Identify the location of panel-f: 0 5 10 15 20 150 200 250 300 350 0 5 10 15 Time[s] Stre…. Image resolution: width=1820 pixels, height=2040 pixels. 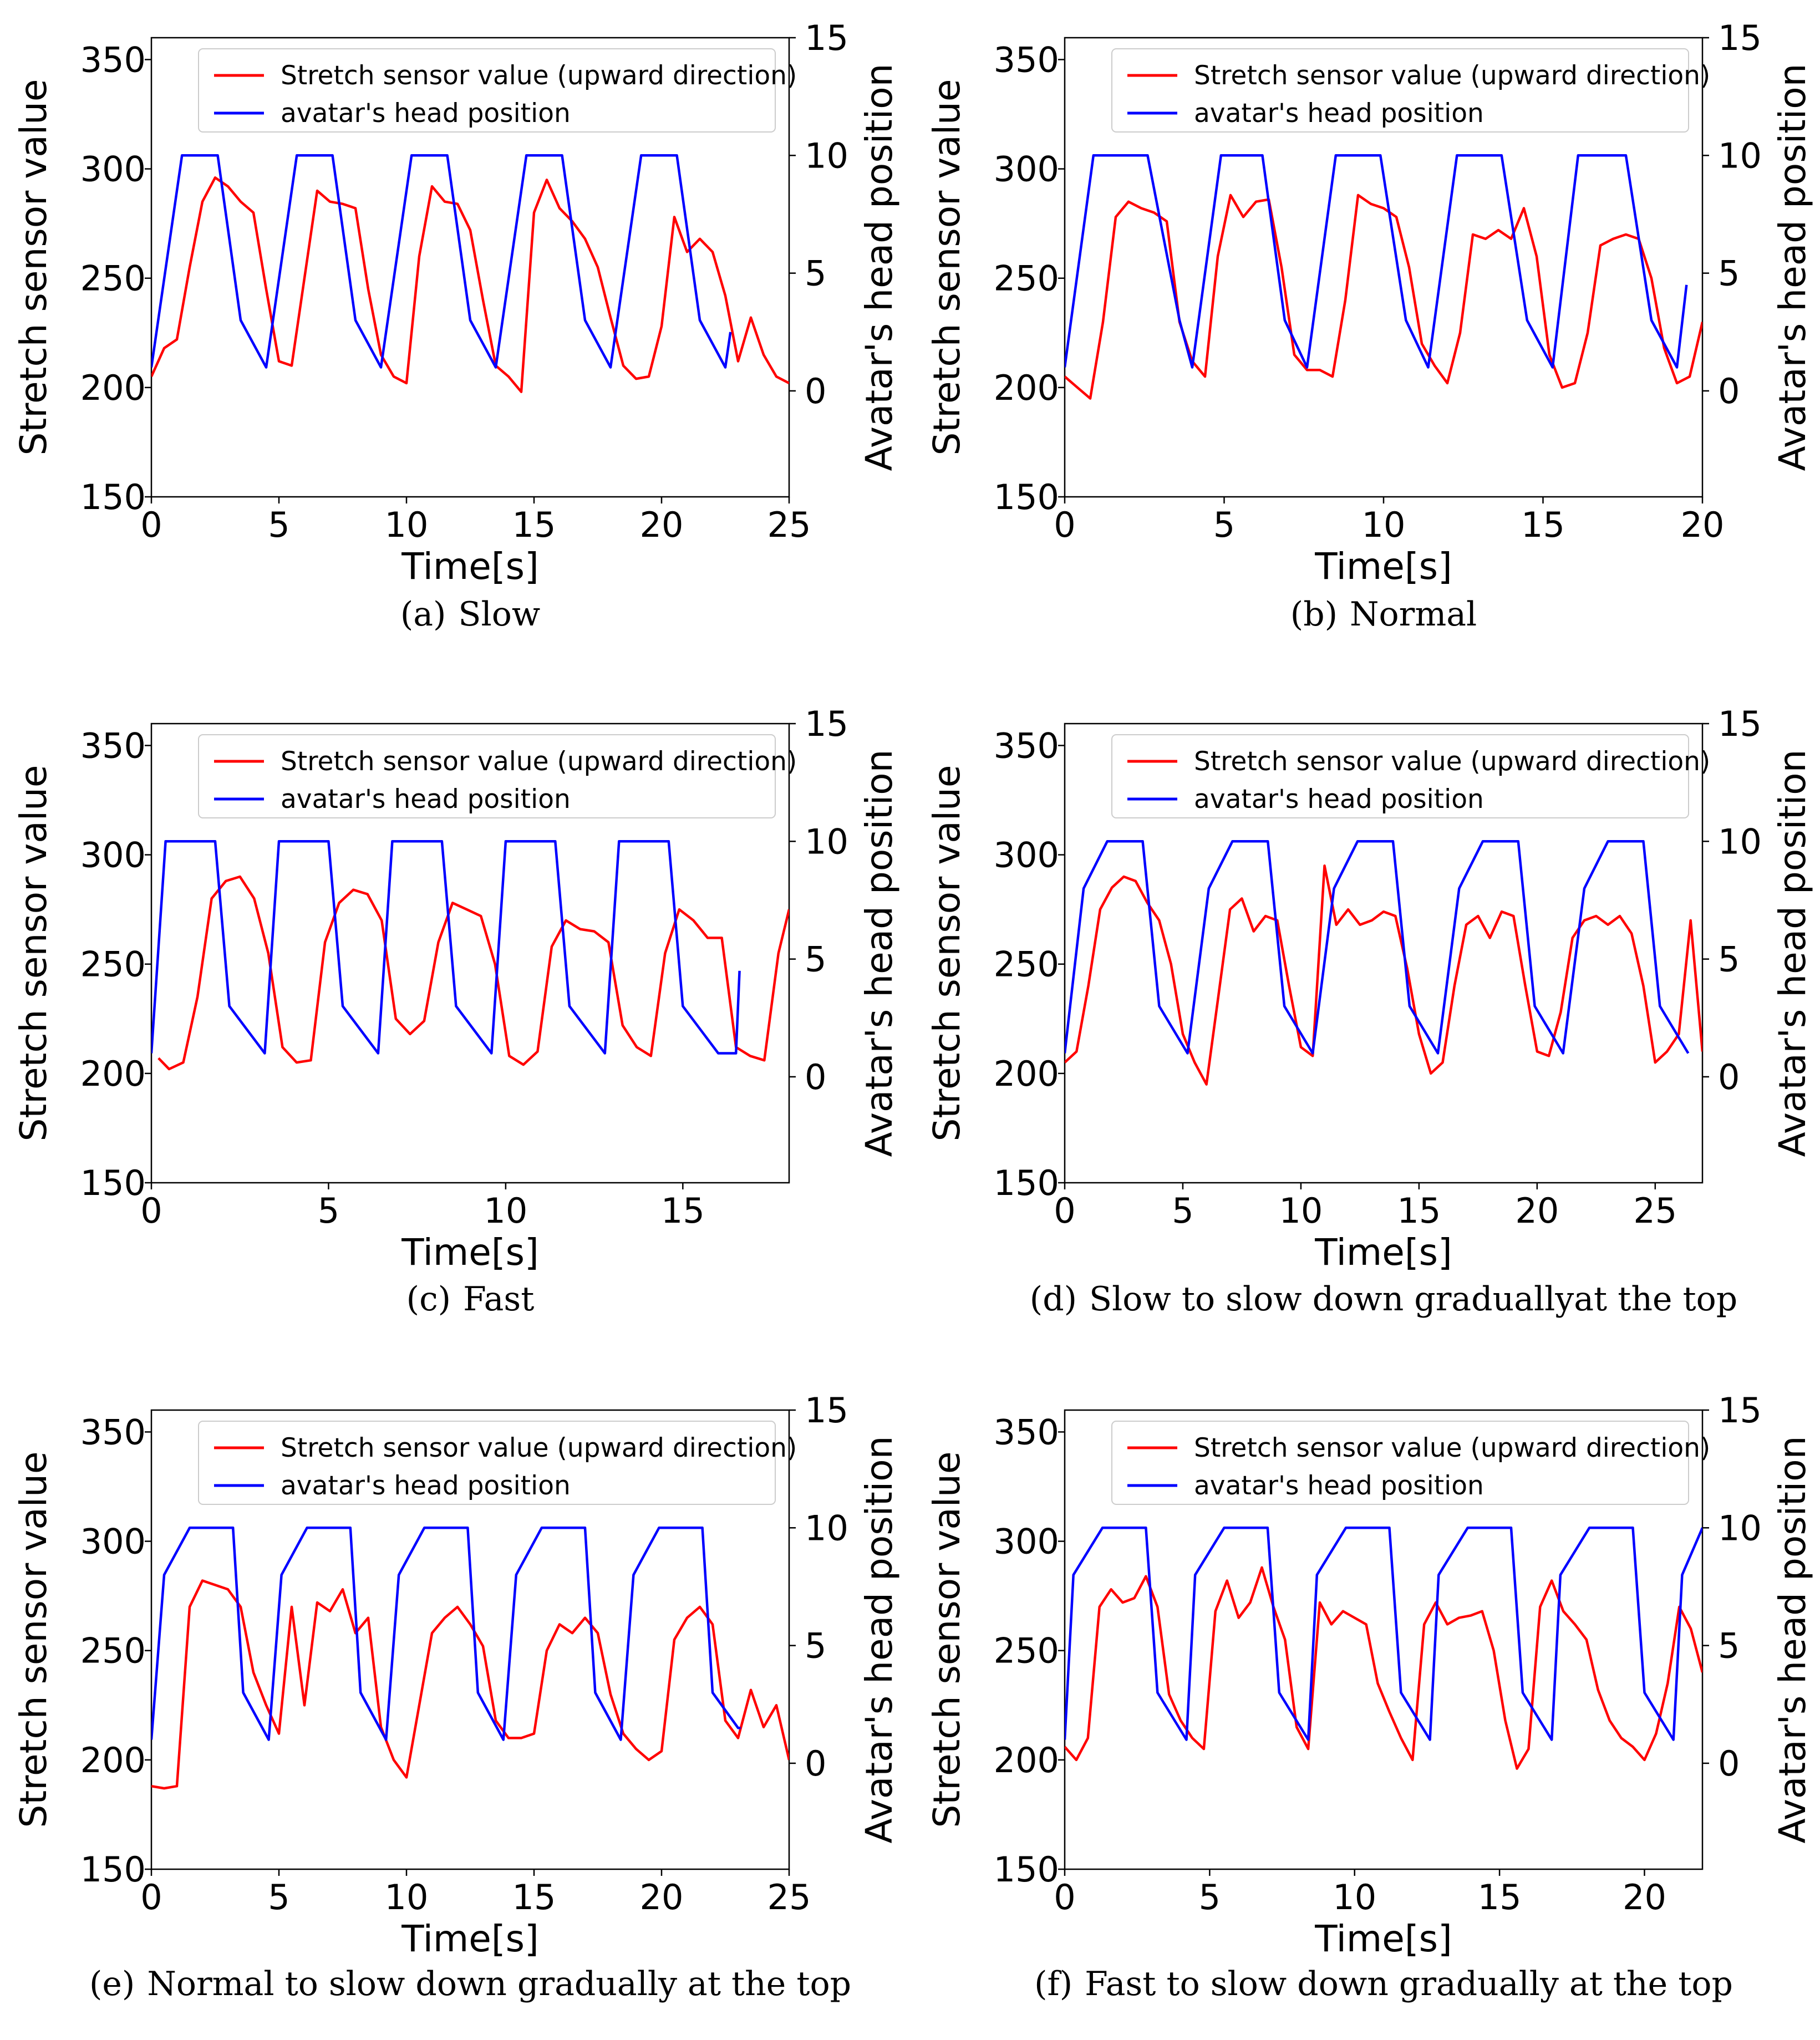
(1370, 1696).